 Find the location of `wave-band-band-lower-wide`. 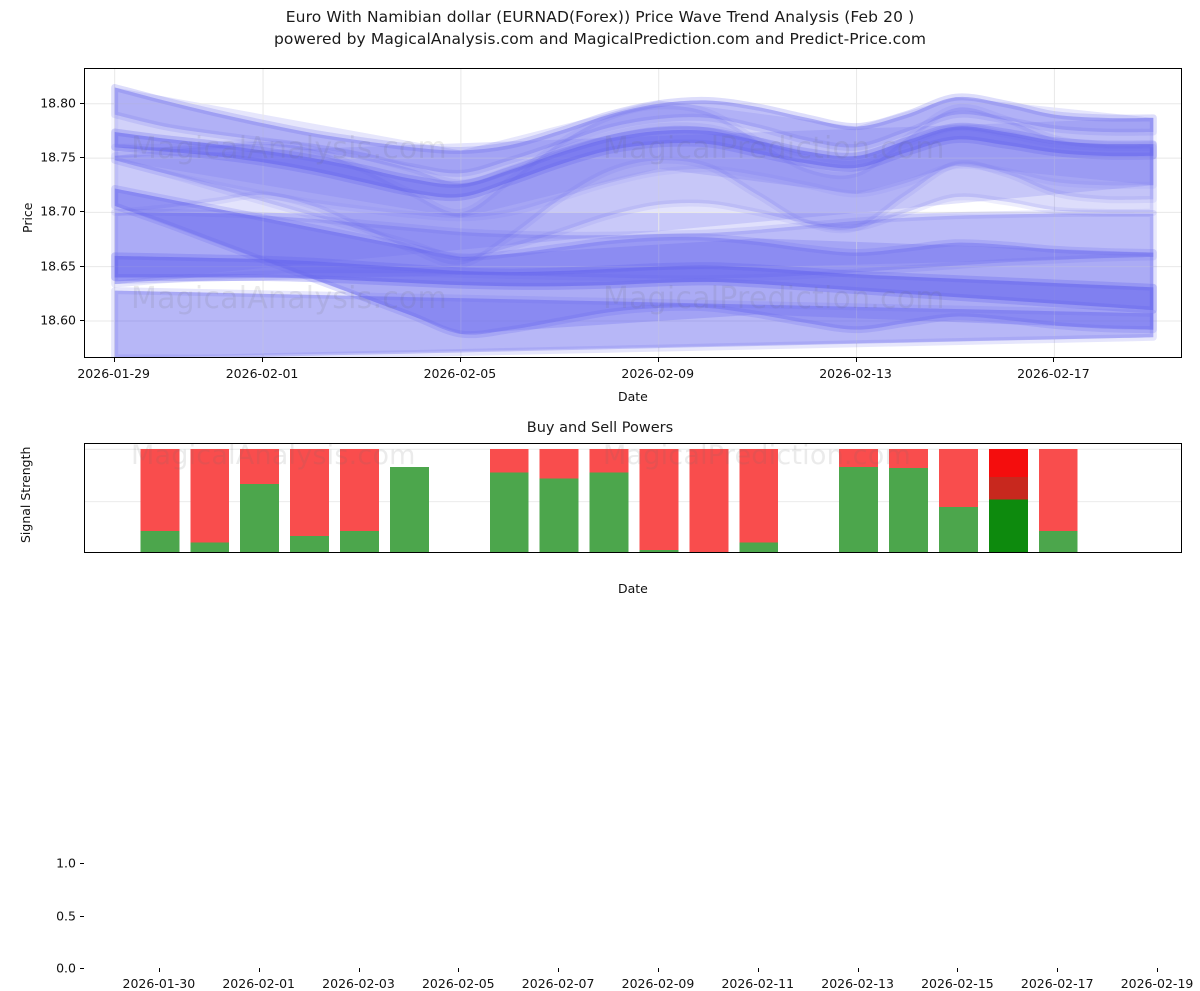

wave-band-band-lower-wide is located at coordinates (634, 322).